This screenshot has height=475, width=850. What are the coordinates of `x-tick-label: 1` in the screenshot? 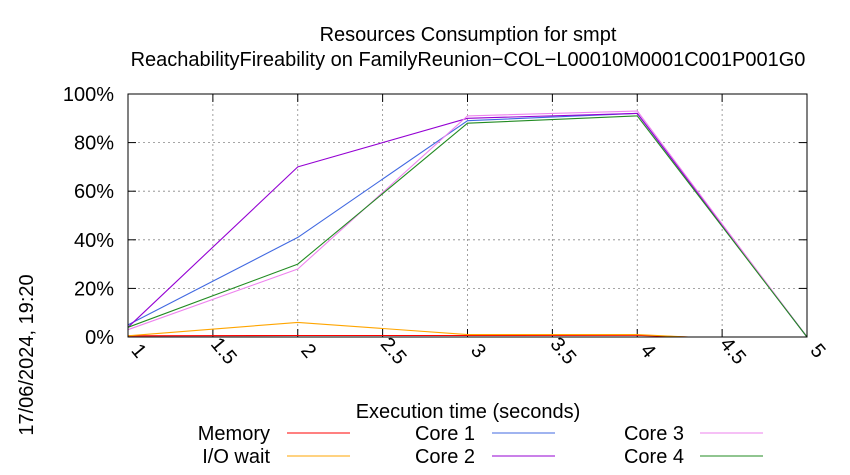 It's located at (139, 351).